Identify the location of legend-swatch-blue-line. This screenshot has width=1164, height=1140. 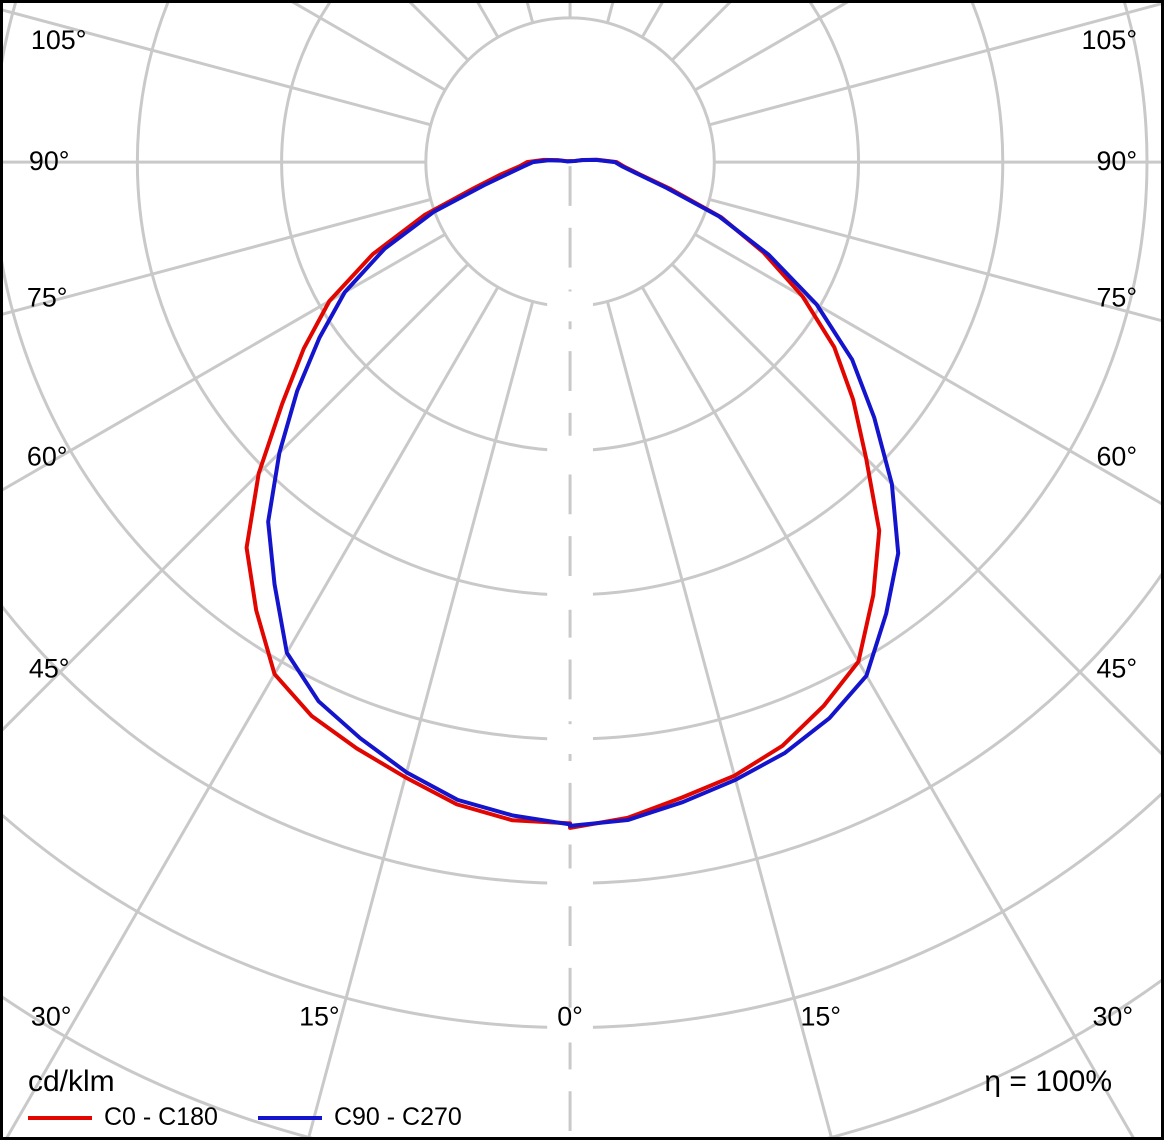
(289, 1117).